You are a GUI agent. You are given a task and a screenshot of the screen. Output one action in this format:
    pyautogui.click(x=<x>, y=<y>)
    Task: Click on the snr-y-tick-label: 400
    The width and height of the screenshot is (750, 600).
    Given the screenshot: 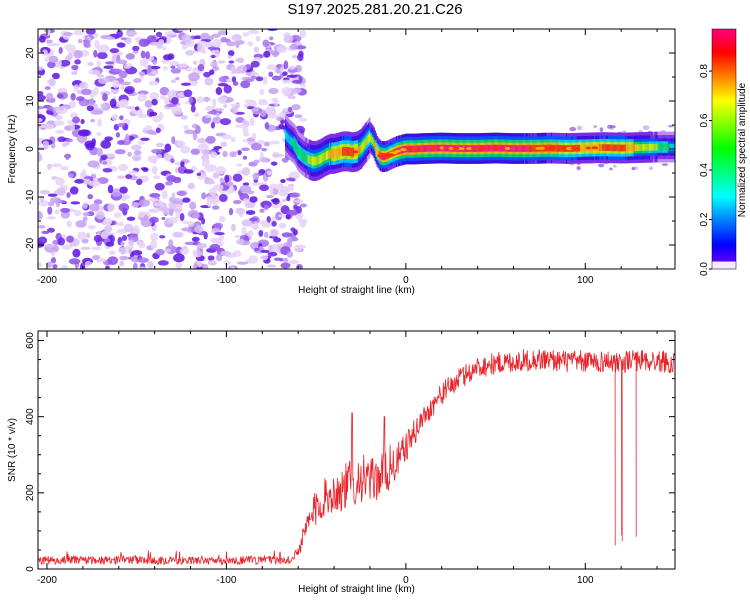 What is the action you would take?
    pyautogui.click(x=30, y=416)
    